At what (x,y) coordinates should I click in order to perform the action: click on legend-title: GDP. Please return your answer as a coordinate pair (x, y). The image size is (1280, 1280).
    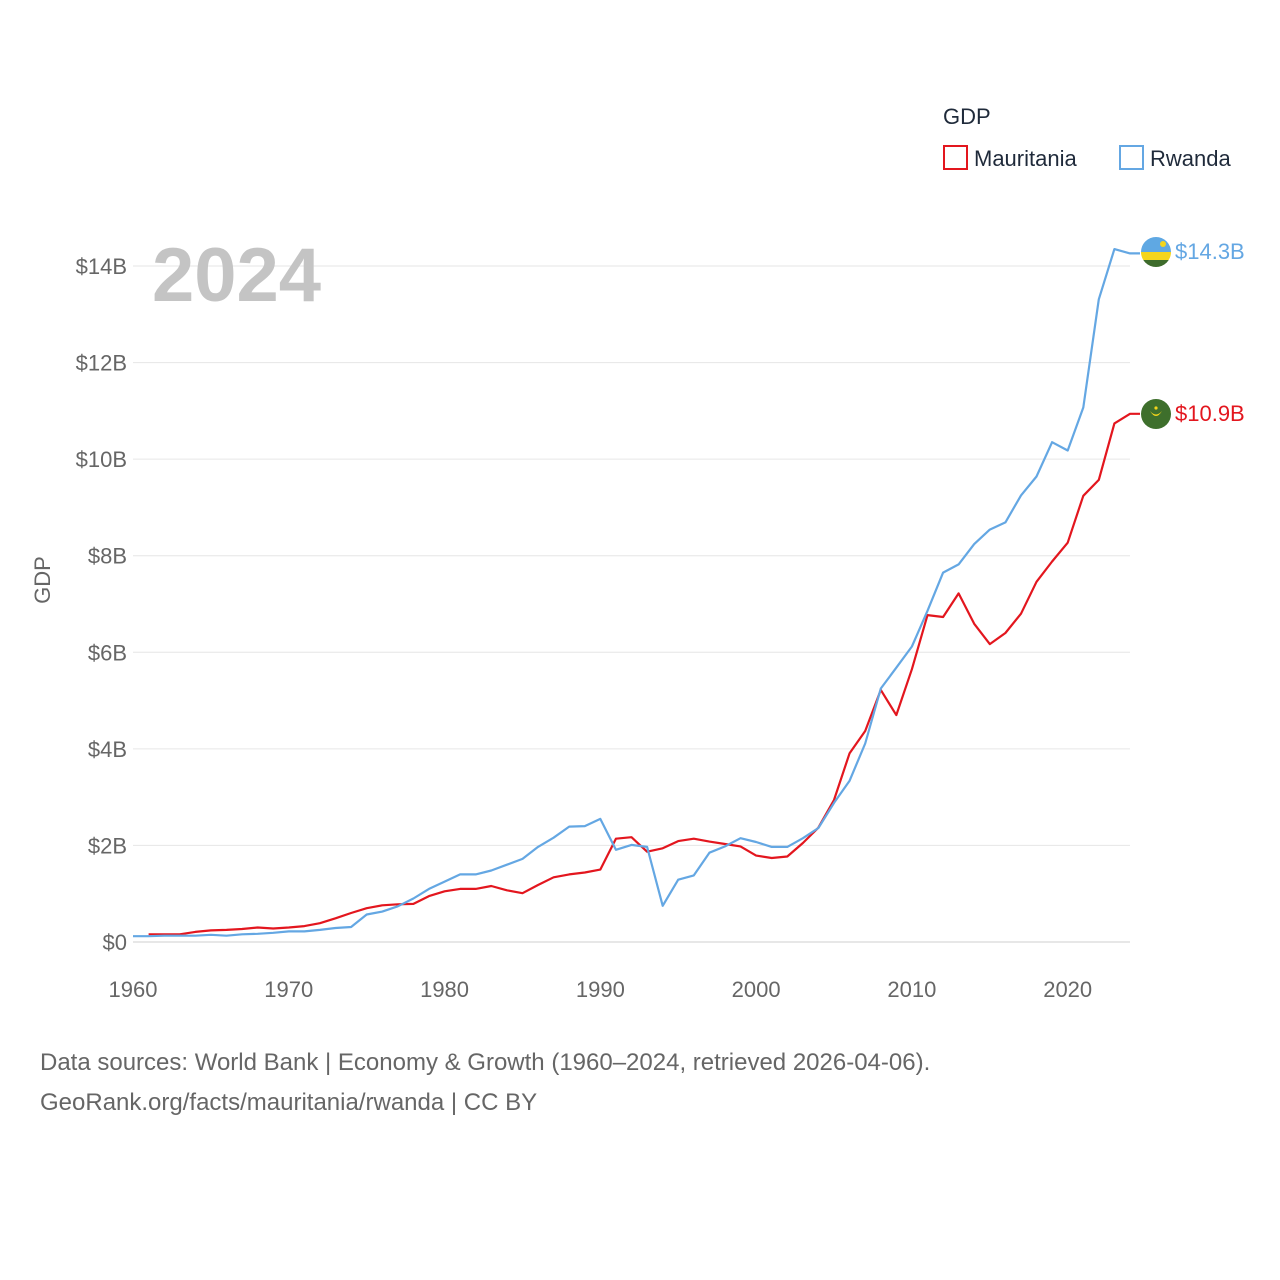
    Looking at the image, I should click on (967, 116).